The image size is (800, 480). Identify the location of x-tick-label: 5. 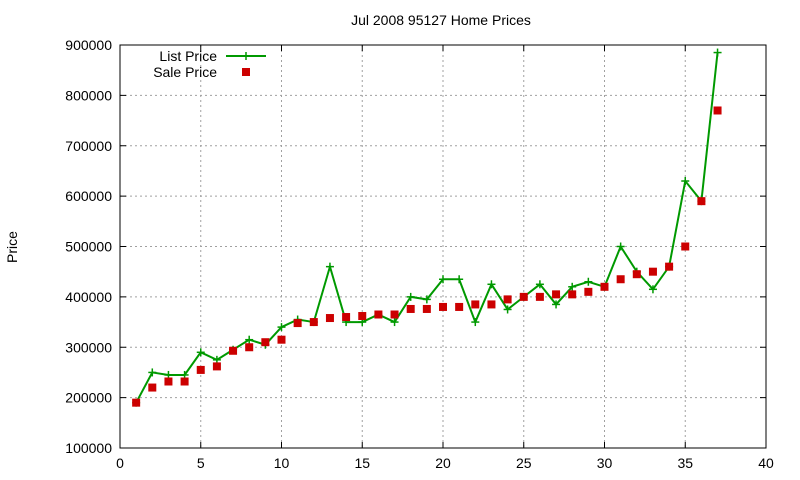
(201, 463).